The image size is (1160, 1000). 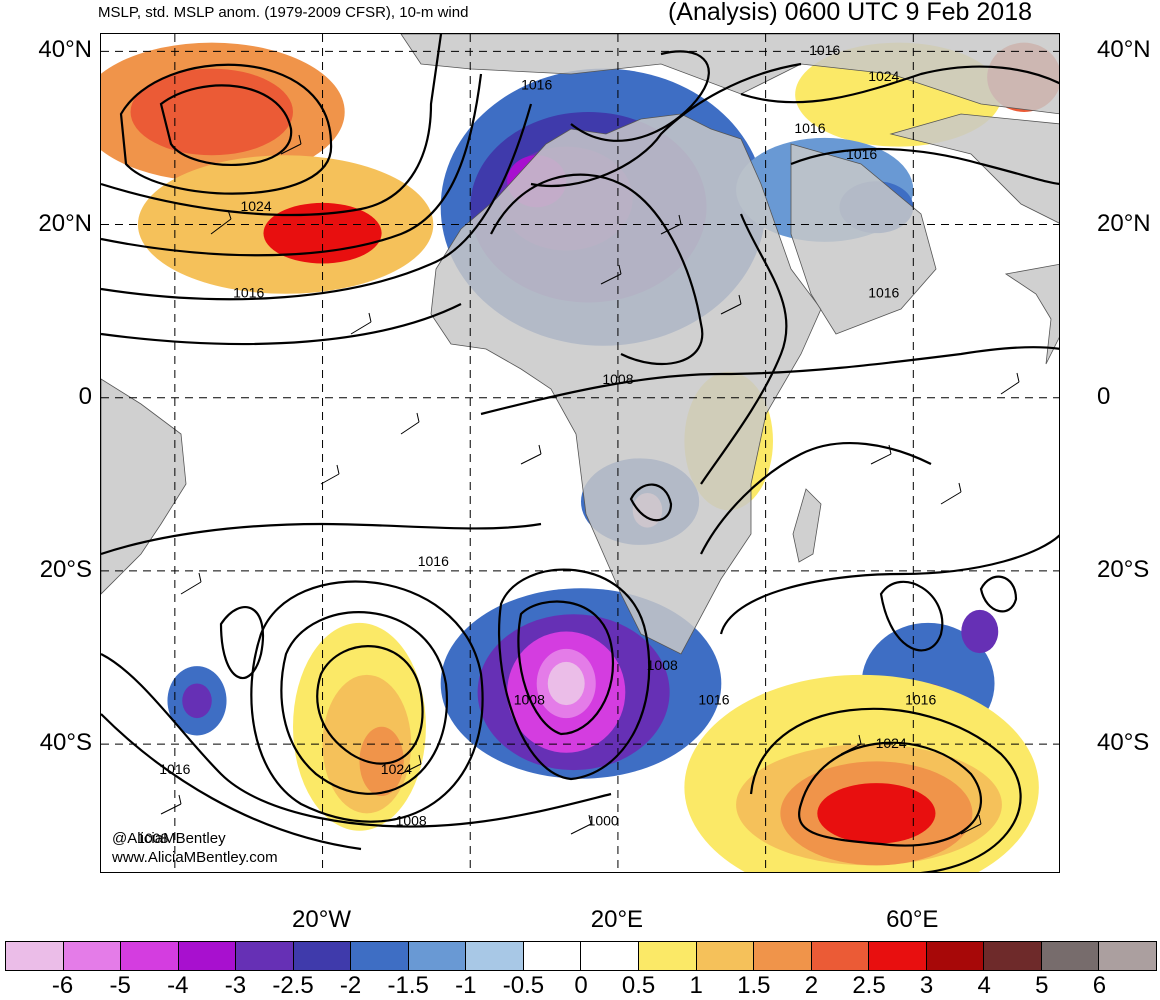 What do you see at coordinates (696, 985) in the screenshot?
I see `colorbar-tick-label: 1` at bounding box center [696, 985].